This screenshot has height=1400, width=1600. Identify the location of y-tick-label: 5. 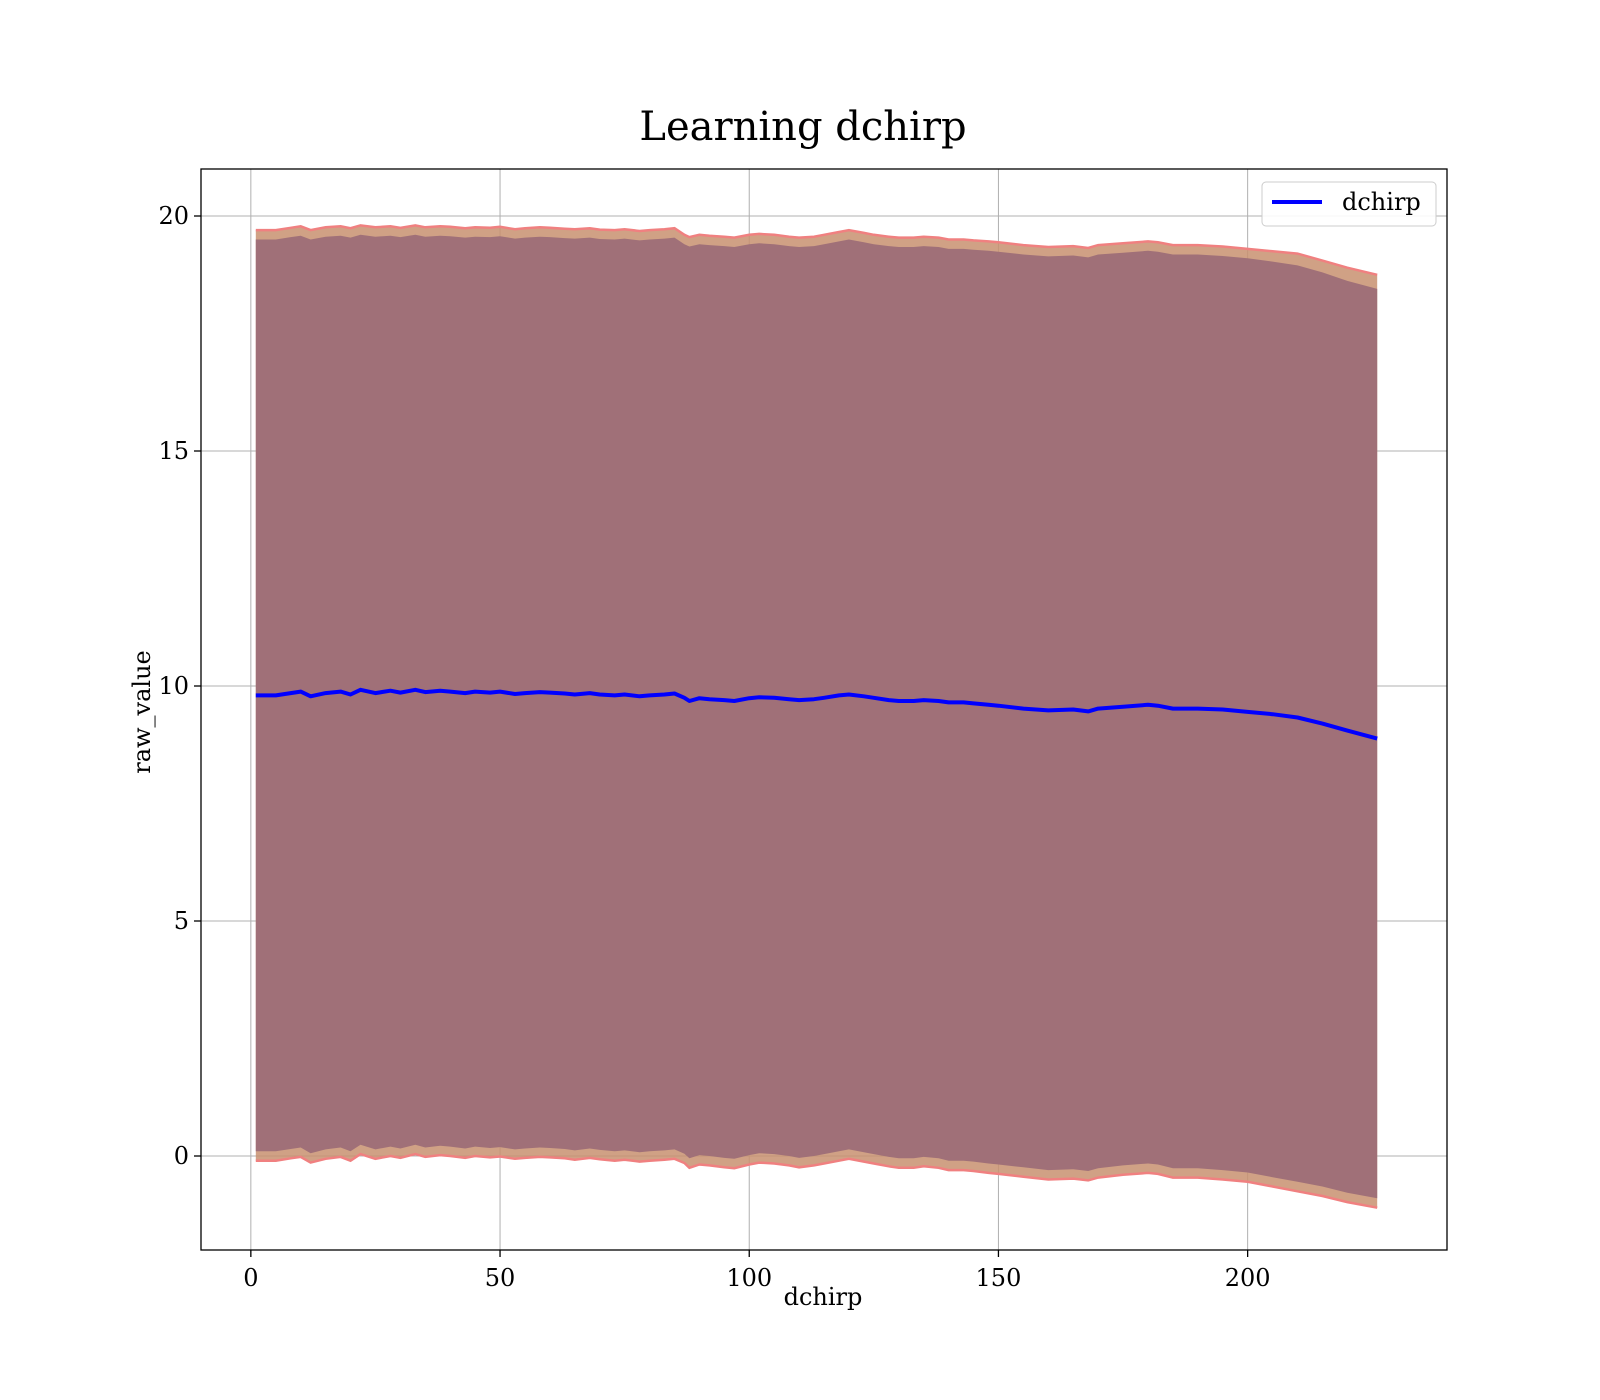
(181, 921).